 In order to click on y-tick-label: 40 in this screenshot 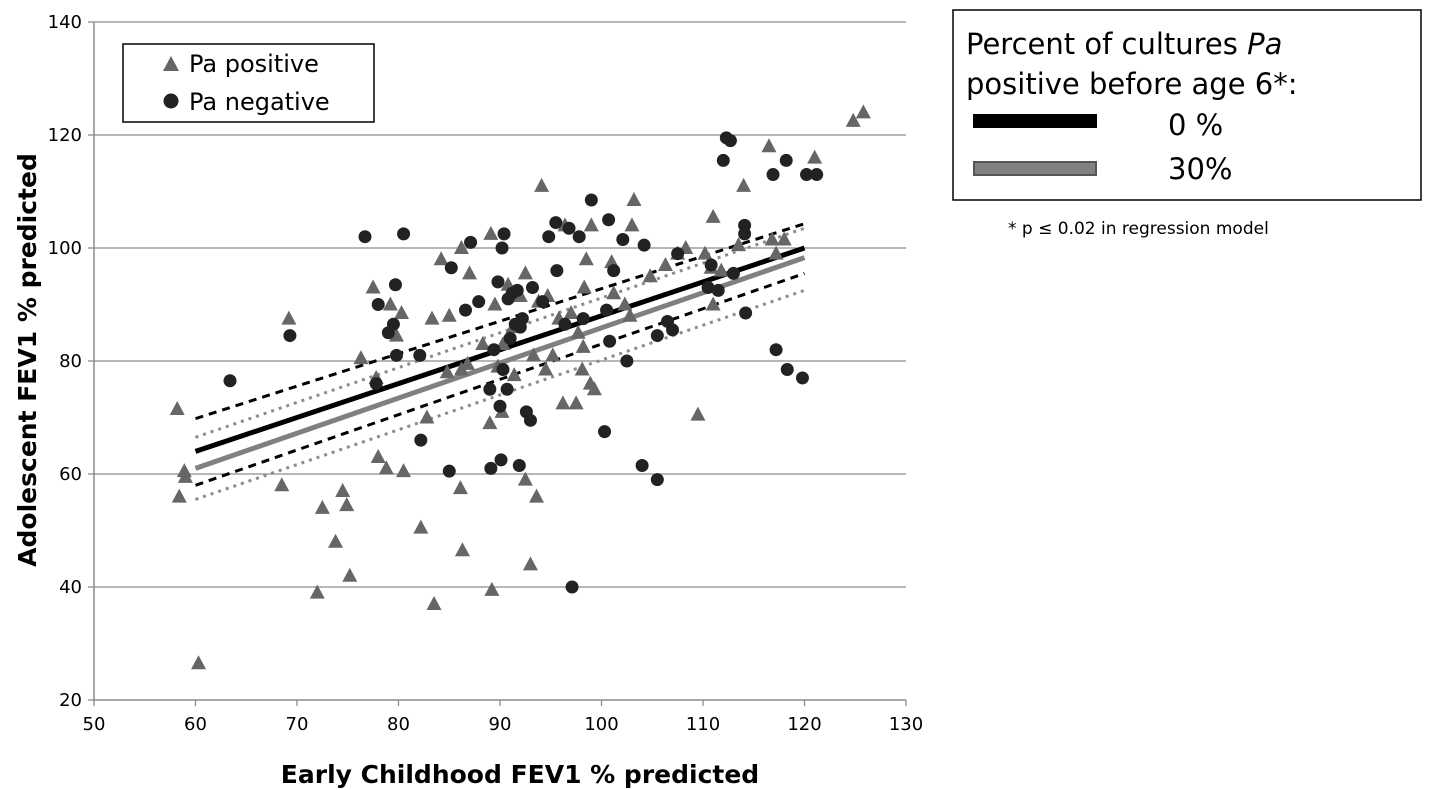, I will do `click(70, 587)`.